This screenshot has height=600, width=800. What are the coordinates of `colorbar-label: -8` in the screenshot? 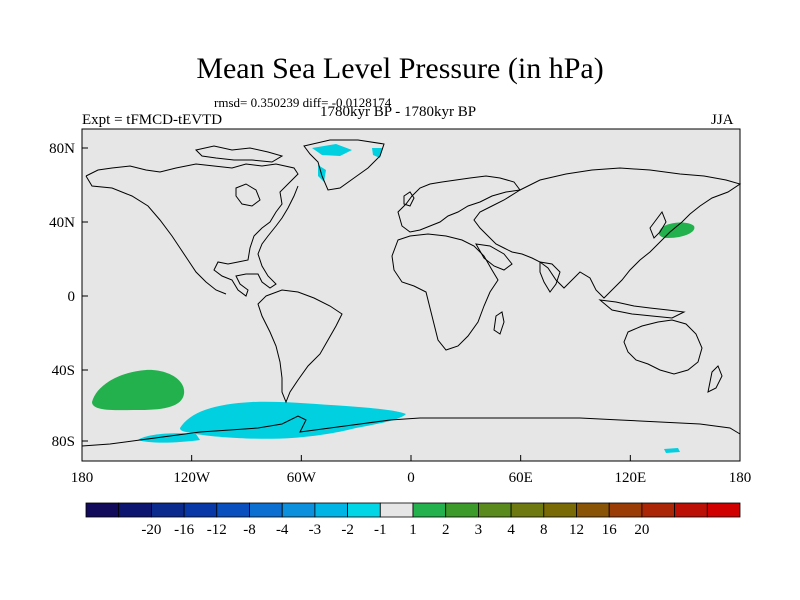 It's located at (249, 530).